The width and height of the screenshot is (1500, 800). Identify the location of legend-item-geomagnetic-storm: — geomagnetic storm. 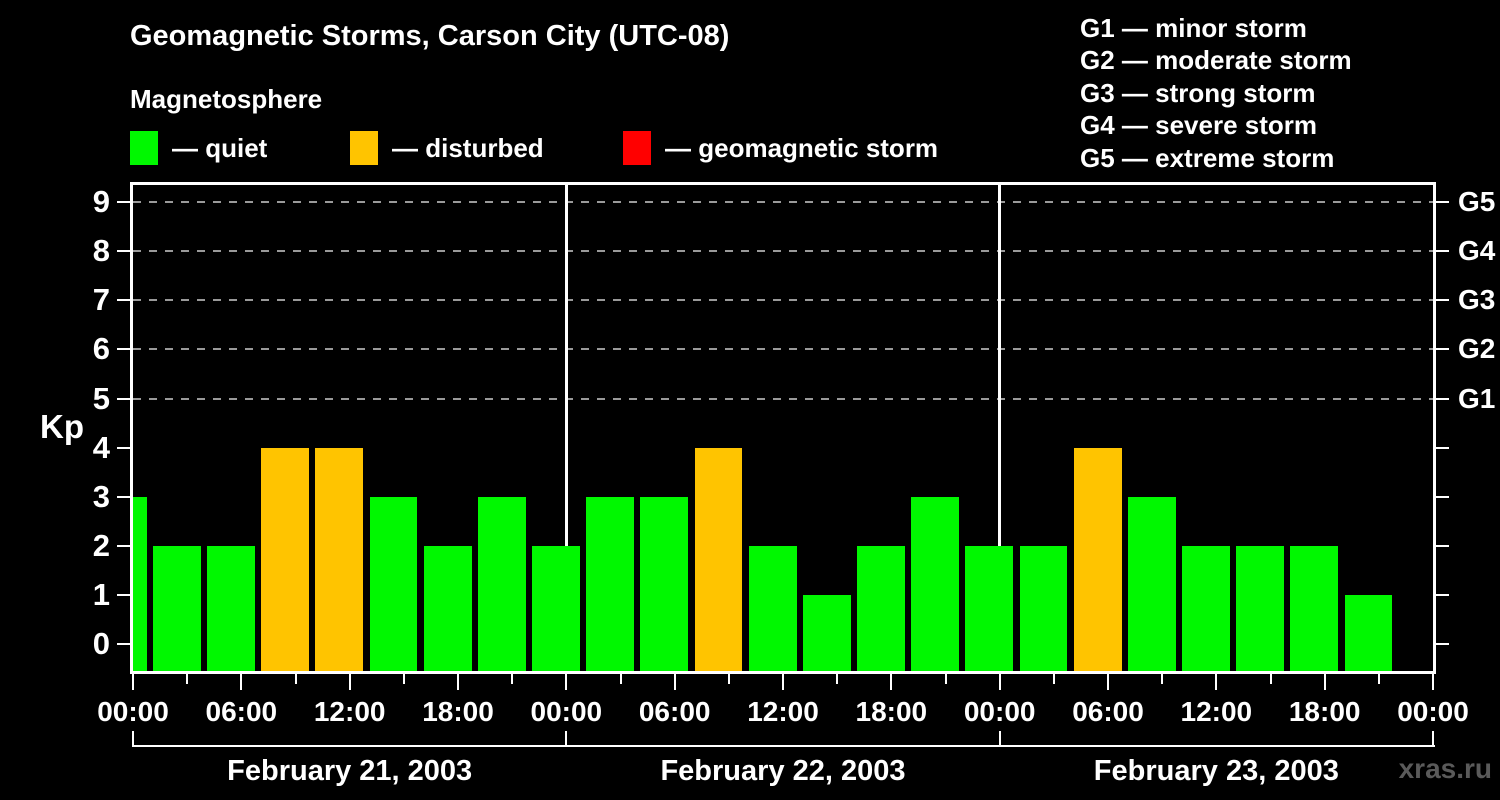
(780, 148).